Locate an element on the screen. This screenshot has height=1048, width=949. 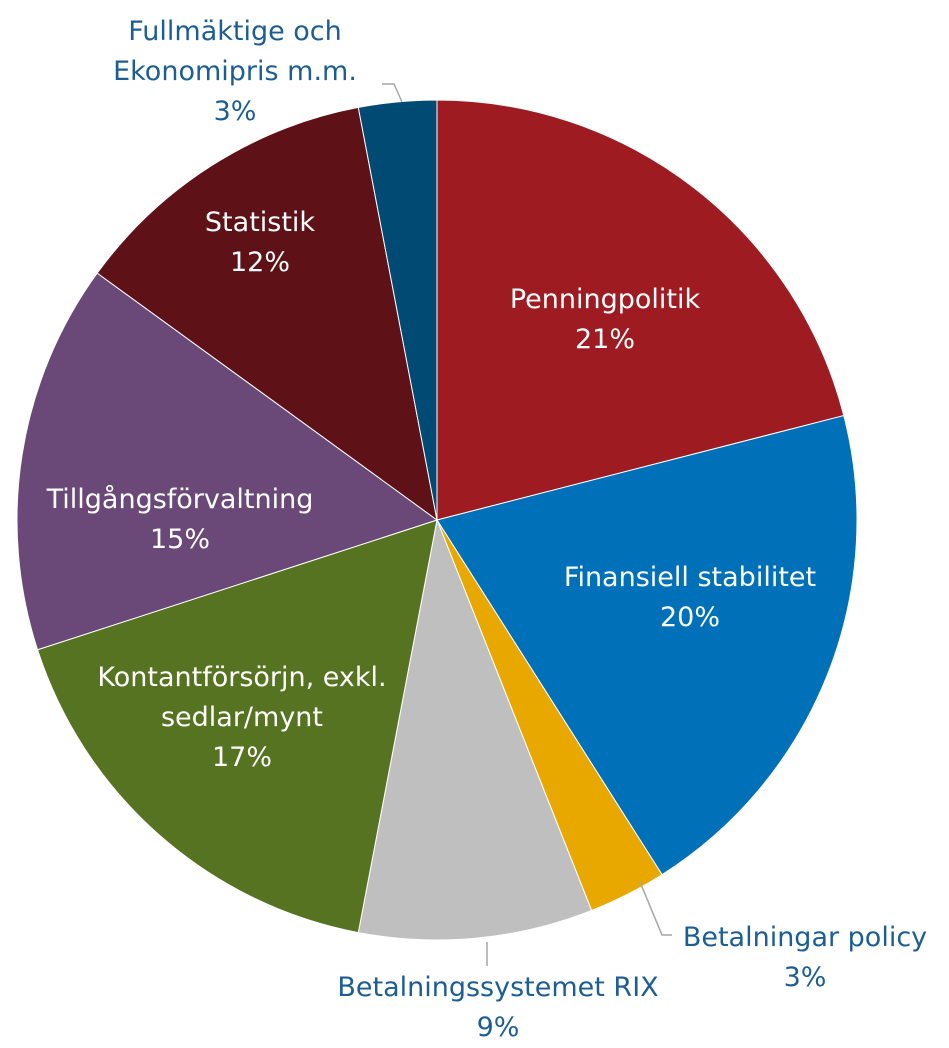
value-label: 12% is located at coordinates (259, 262).